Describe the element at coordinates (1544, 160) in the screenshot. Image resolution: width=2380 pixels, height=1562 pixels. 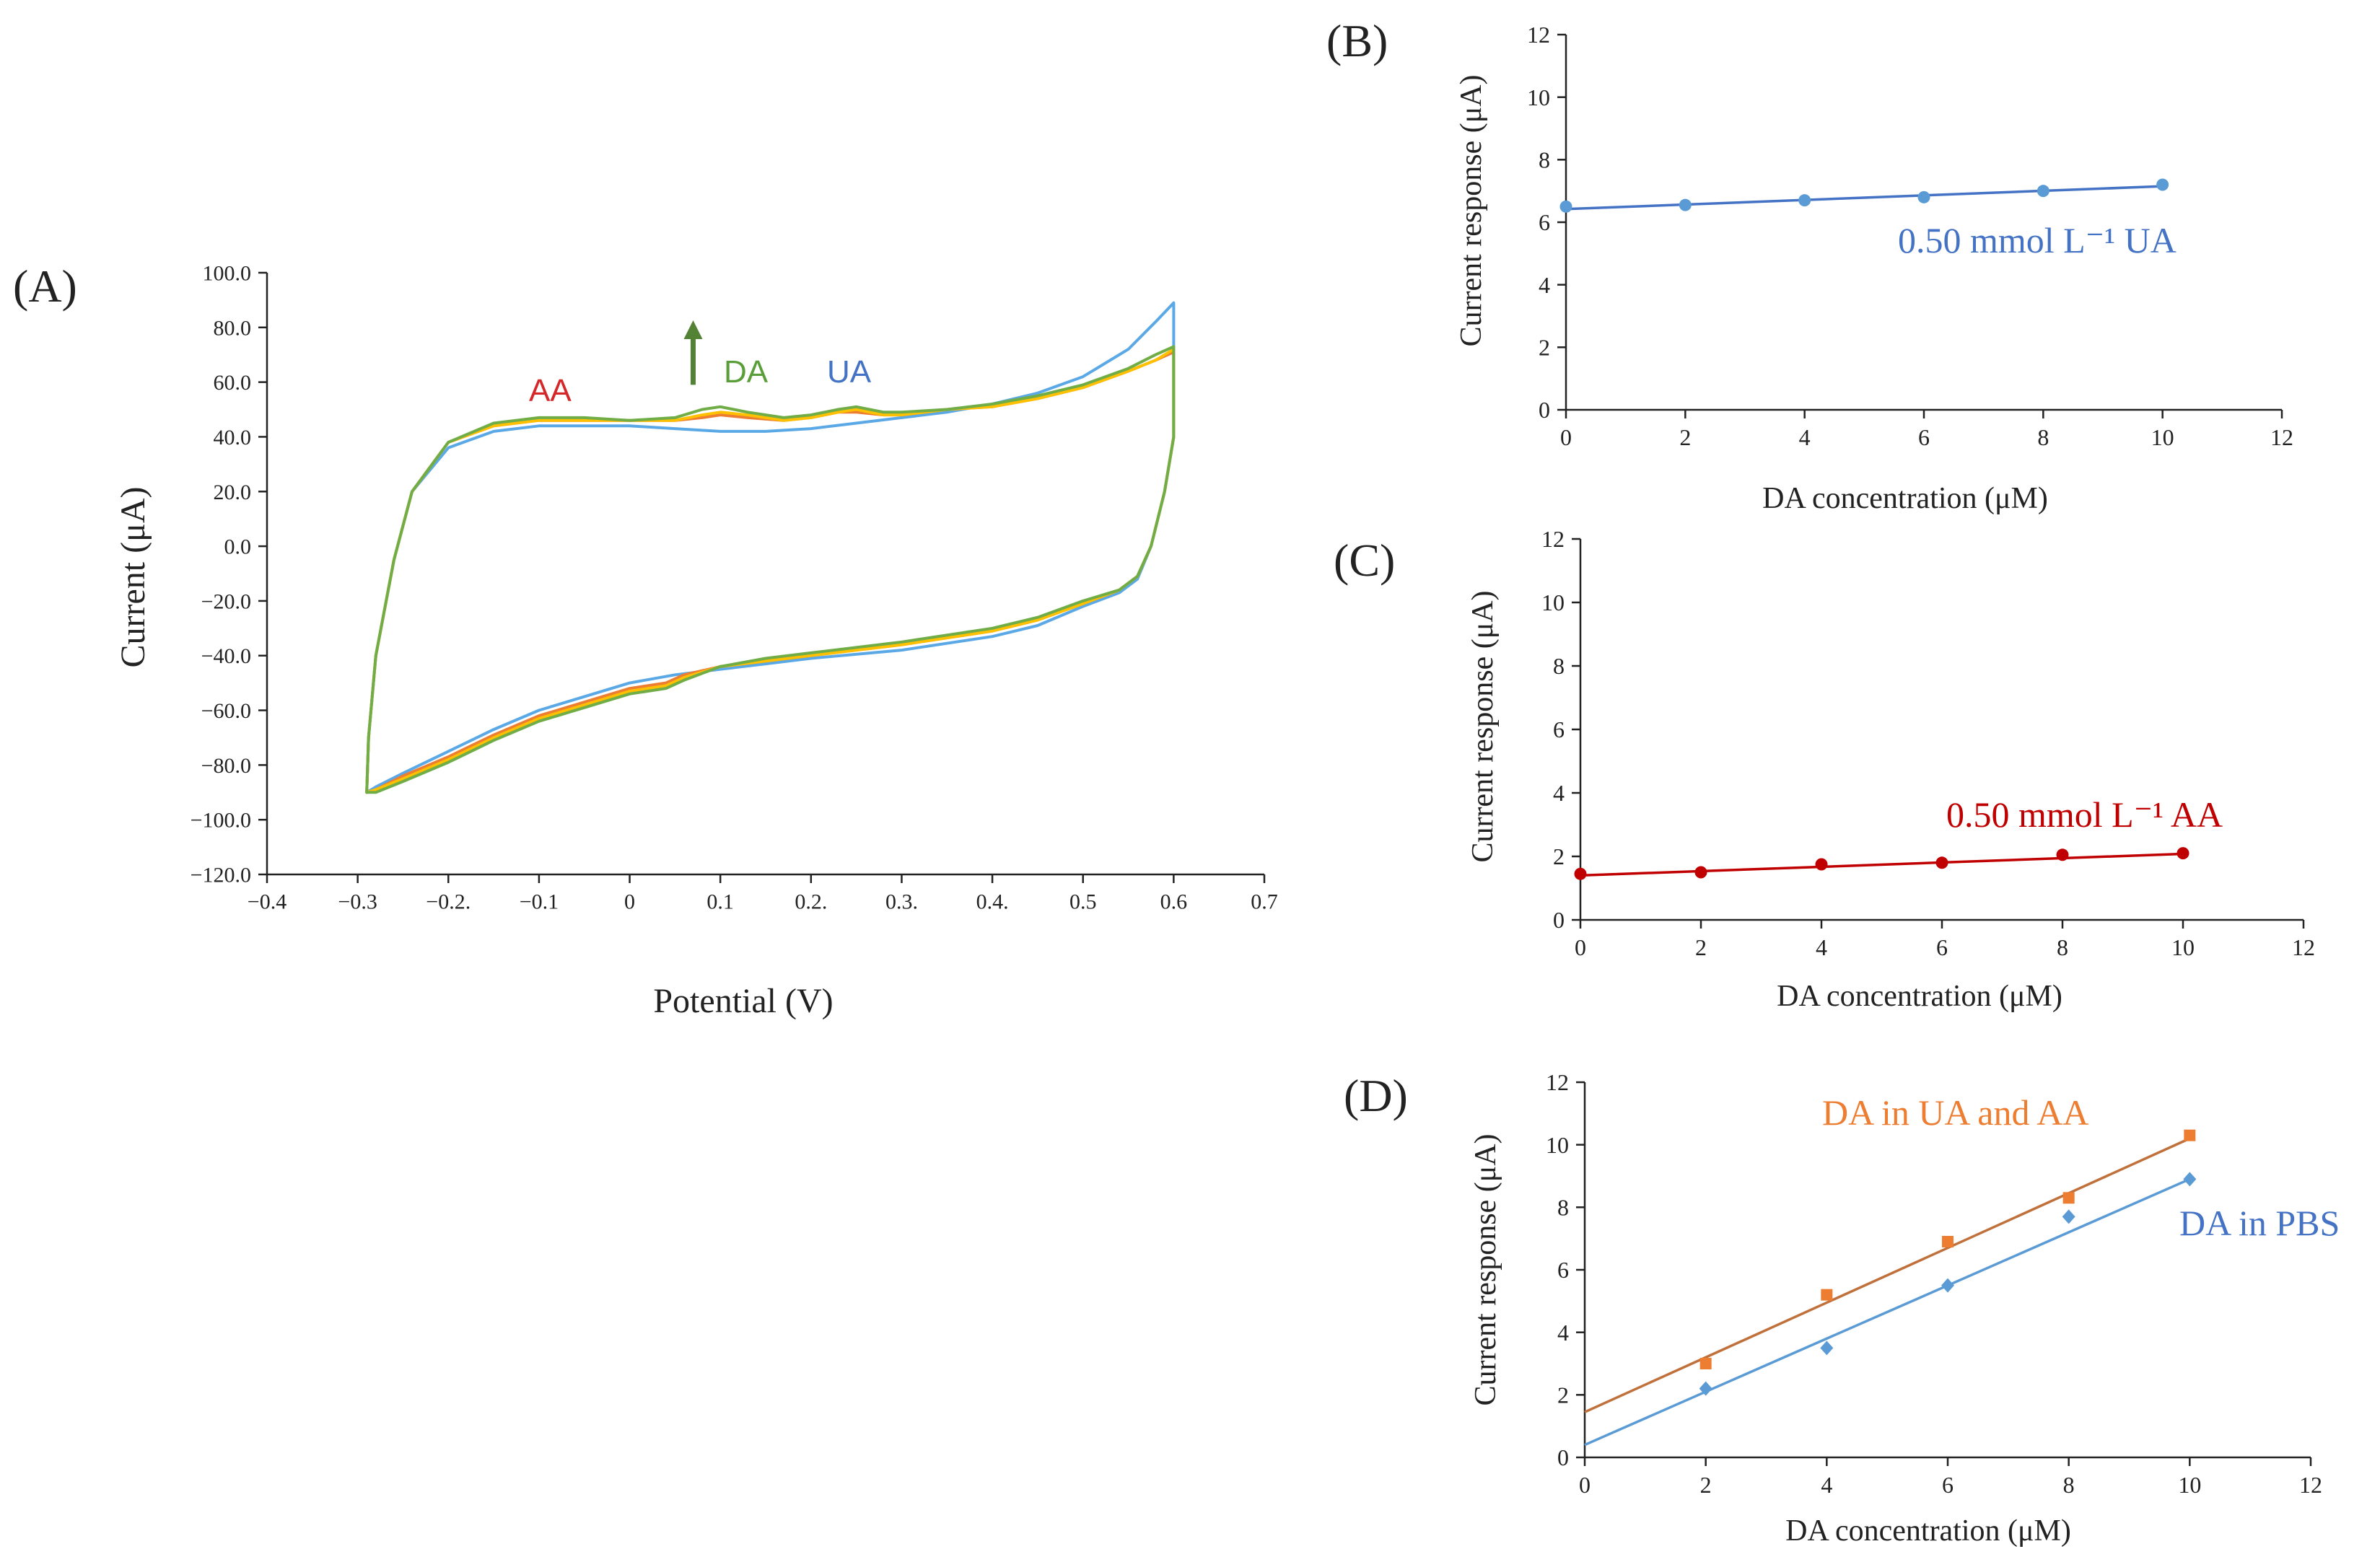
I see `p1-y-tick-label: 8` at that location.